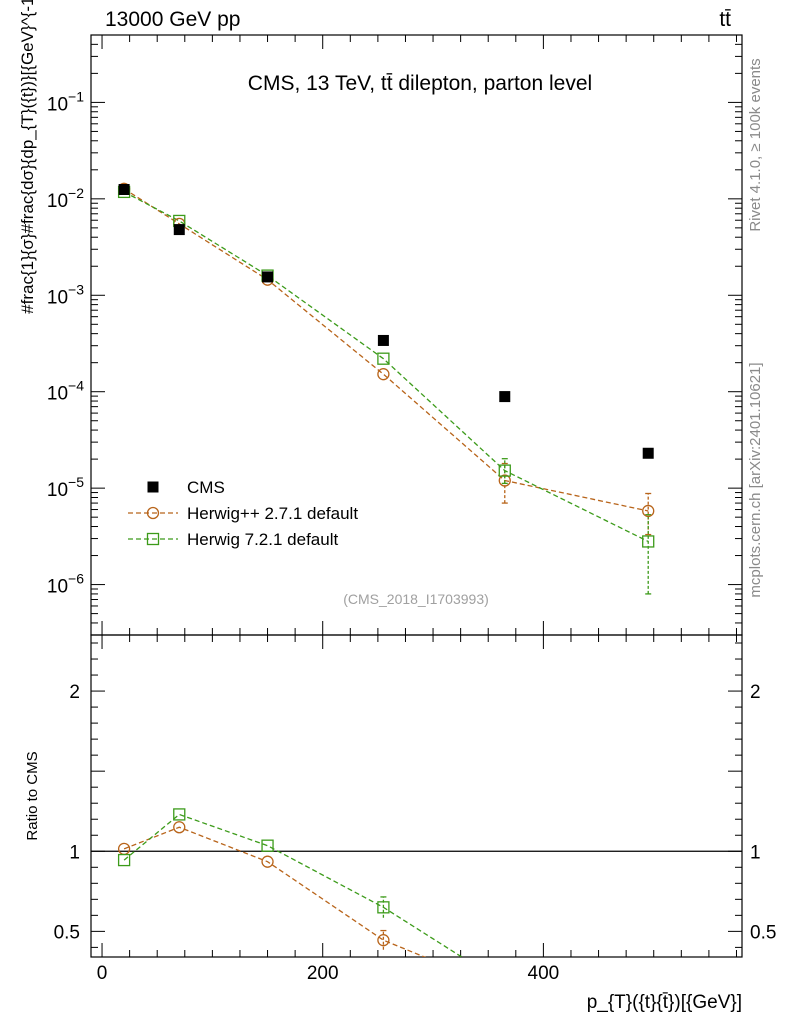 This screenshot has width=786, height=1024. I want to click on analysis-watermark: (CMS_2018_I1703993), so click(416, 599).